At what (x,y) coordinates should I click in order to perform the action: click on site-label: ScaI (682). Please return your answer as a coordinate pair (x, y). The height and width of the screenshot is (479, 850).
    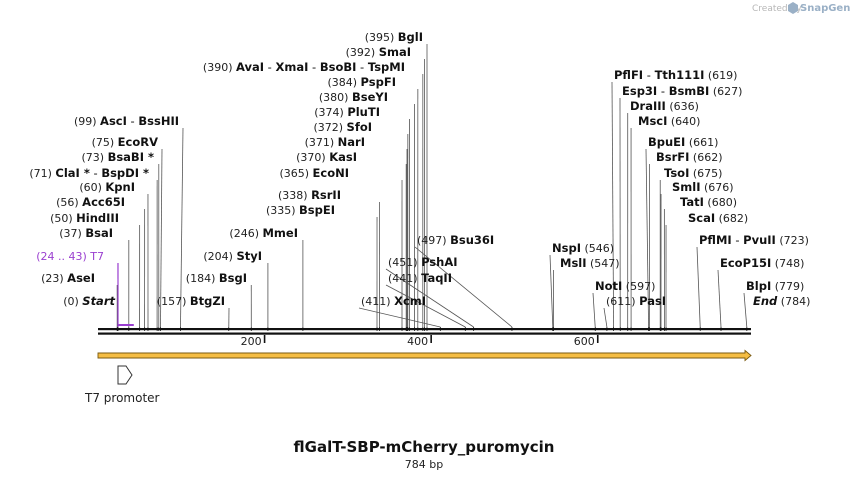
    Looking at the image, I should click on (718, 218).